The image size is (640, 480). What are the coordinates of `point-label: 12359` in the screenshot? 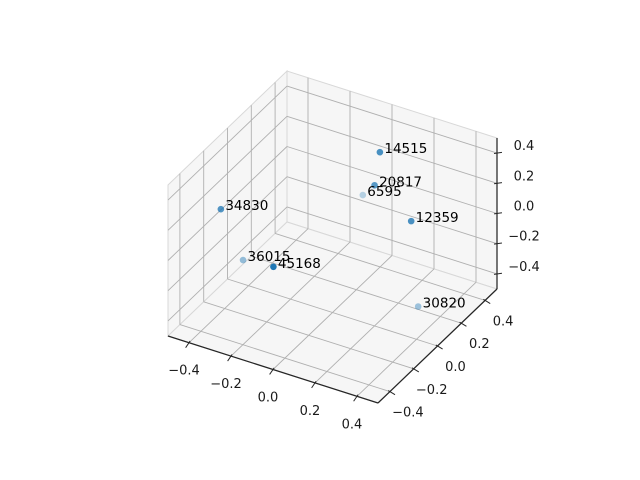 It's located at (437, 218).